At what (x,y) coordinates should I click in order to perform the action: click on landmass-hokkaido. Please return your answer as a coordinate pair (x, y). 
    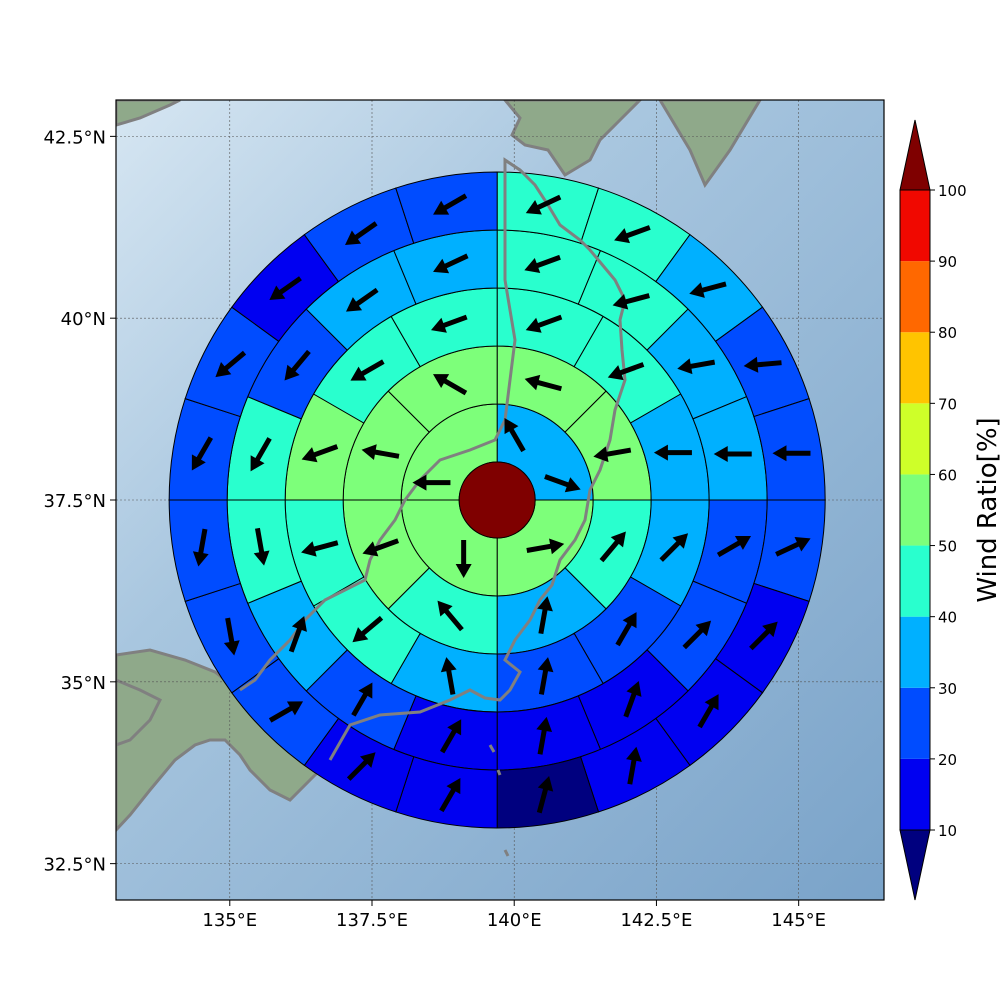
    Looking at the image, I should click on (573, 139).